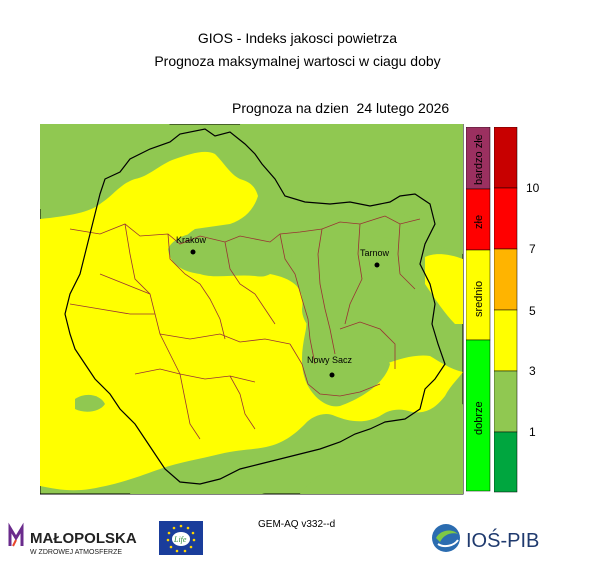  I want to click on city-krakow: Krakow, so click(191, 245).